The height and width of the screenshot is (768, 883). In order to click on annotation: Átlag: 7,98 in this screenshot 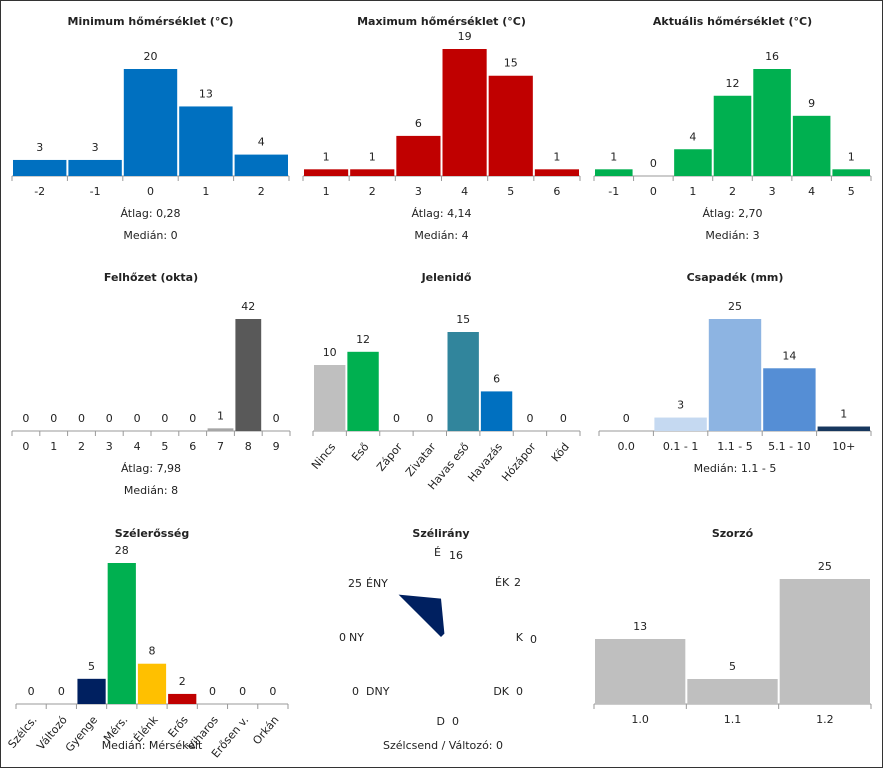, I will do `click(151, 468)`.